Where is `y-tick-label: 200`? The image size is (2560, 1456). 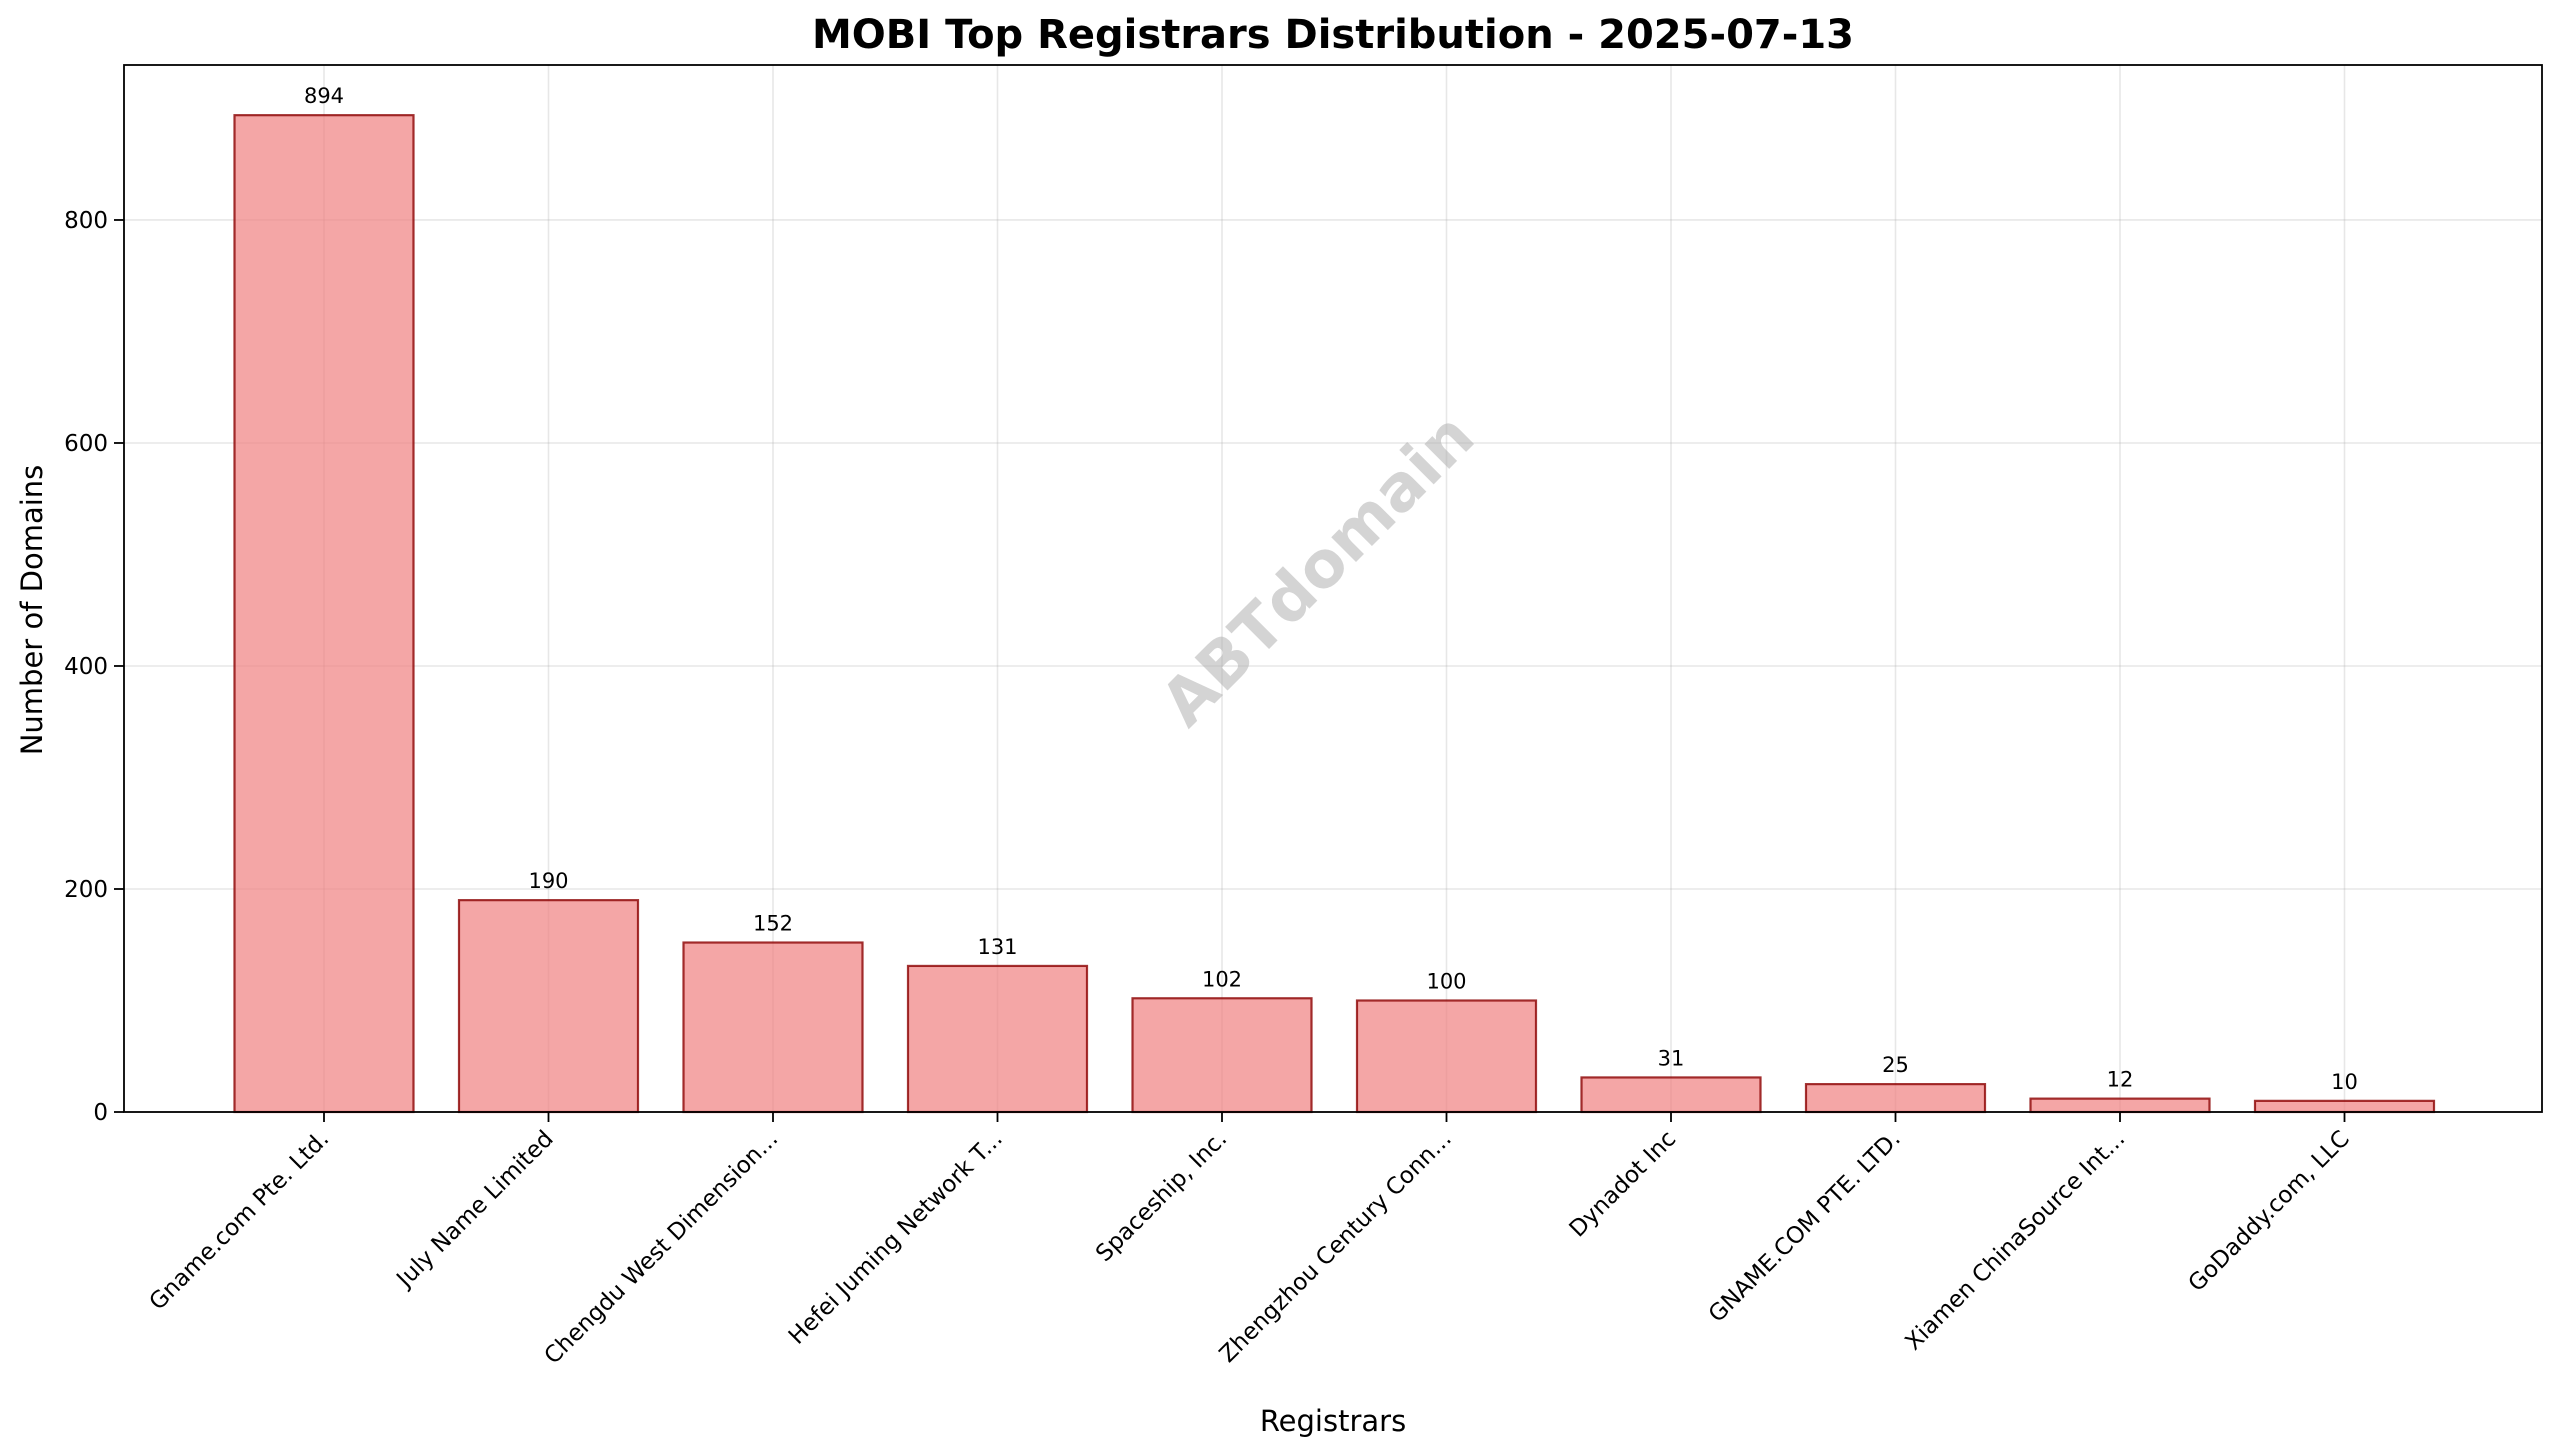 y-tick-label: 200 is located at coordinates (86, 890).